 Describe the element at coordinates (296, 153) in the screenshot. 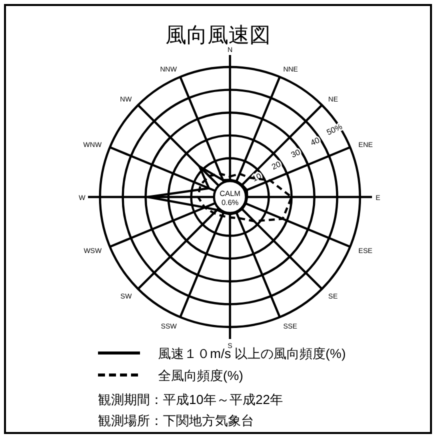

I see `y-tick-label: 30` at that location.